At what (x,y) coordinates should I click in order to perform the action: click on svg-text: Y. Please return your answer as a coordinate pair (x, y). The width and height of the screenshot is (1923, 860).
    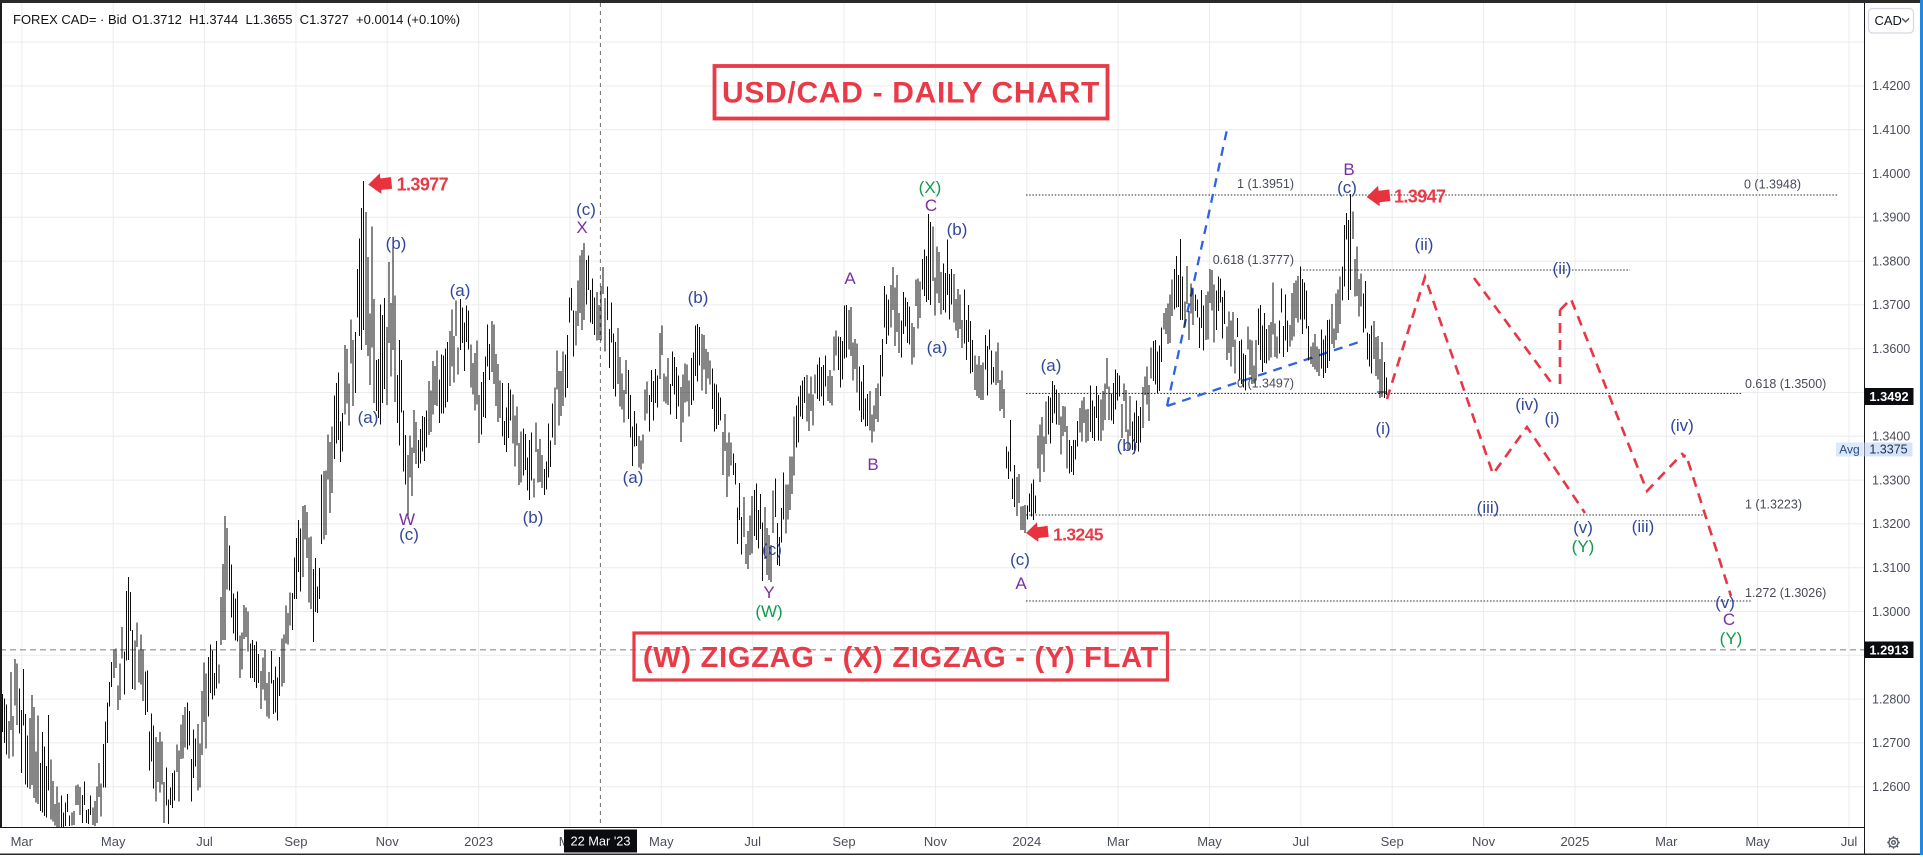
    Looking at the image, I should click on (768, 592).